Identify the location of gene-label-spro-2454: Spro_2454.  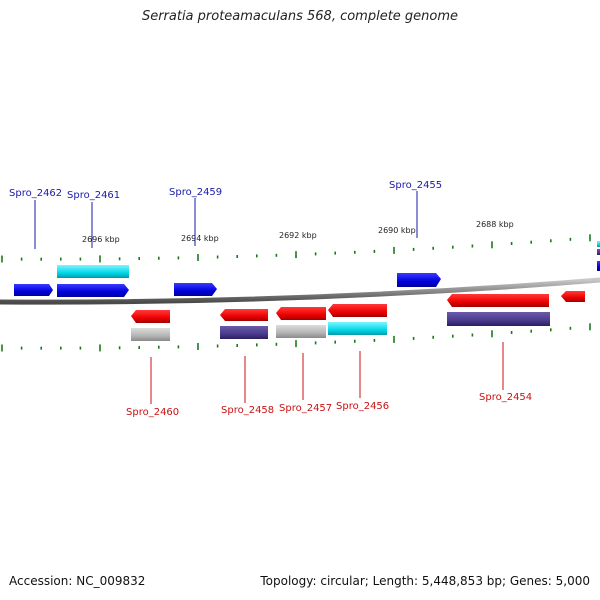
(505, 397).